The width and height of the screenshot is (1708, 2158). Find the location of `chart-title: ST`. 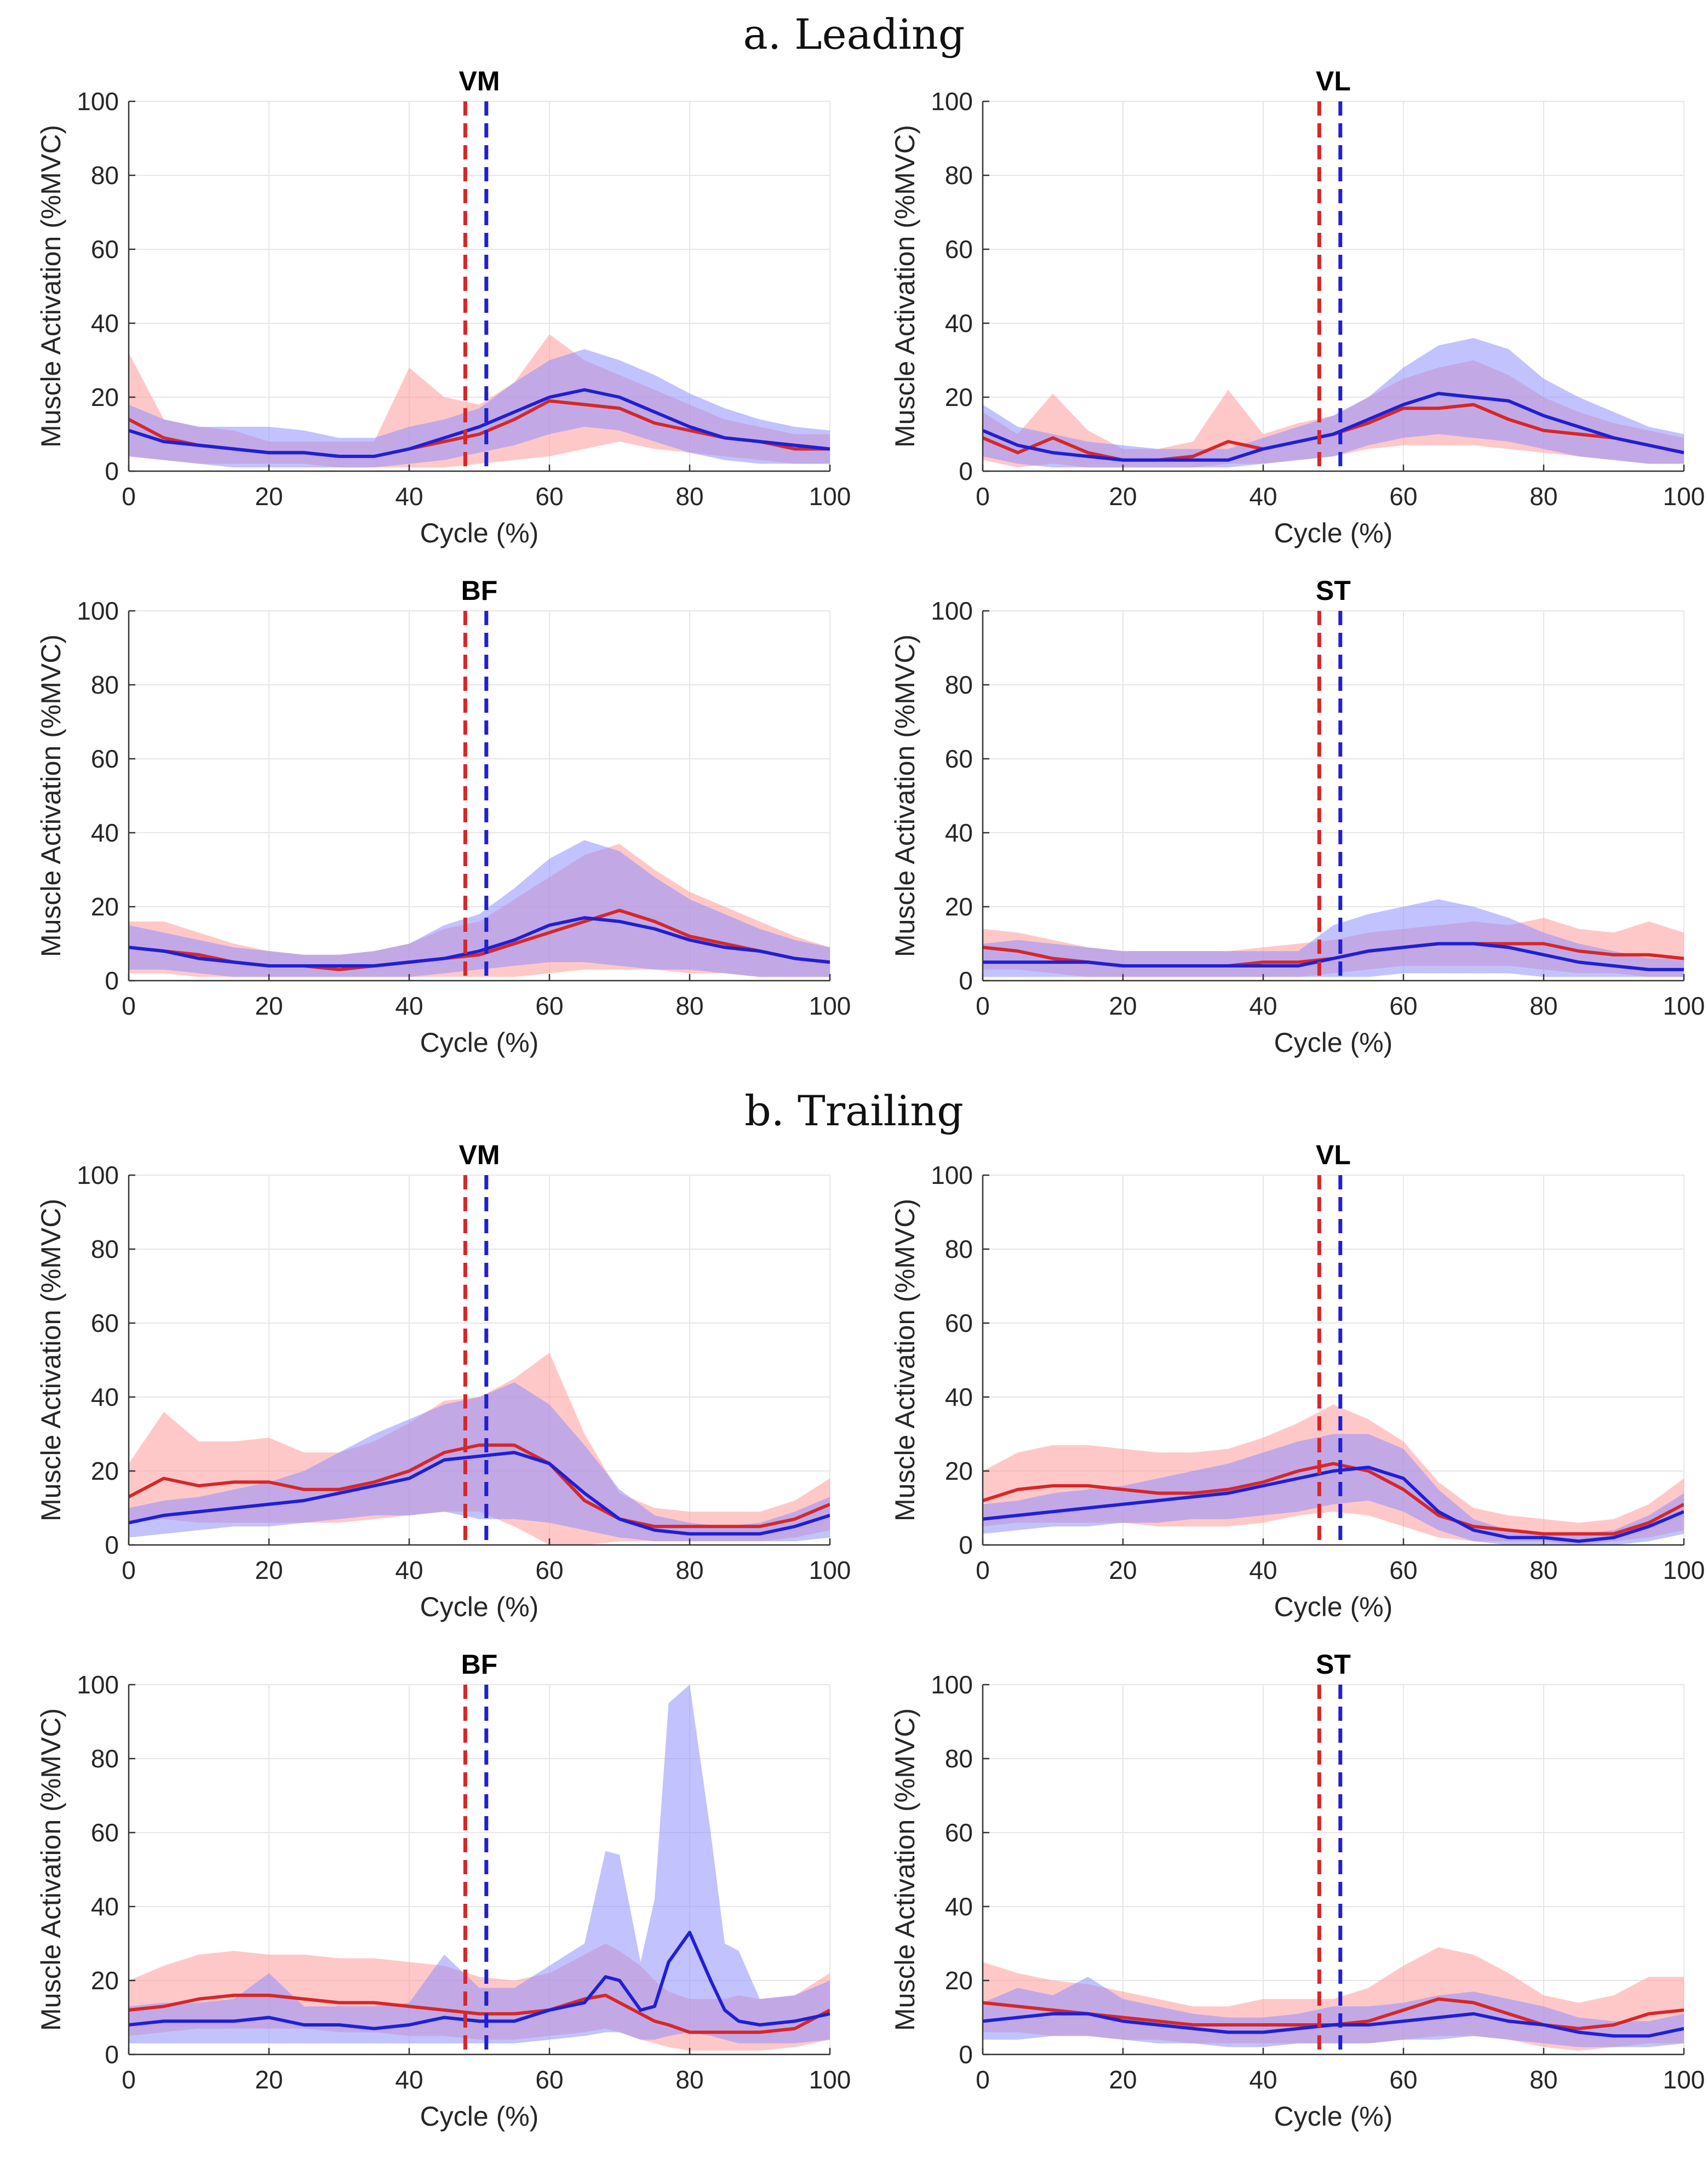

chart-title: ST is located at coordinates (1333, 590).